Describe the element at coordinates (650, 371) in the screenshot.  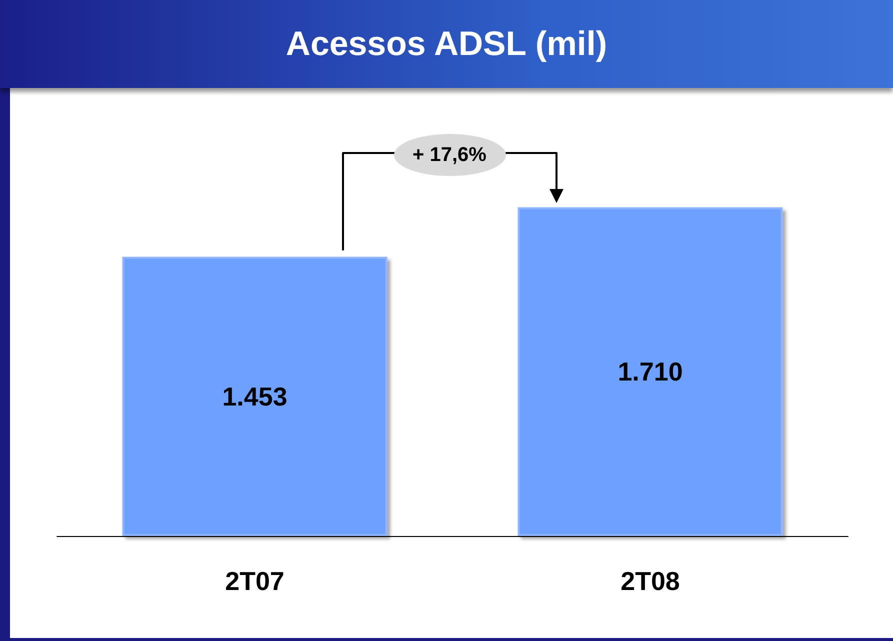
I see `data-label: 1.710` at that location.